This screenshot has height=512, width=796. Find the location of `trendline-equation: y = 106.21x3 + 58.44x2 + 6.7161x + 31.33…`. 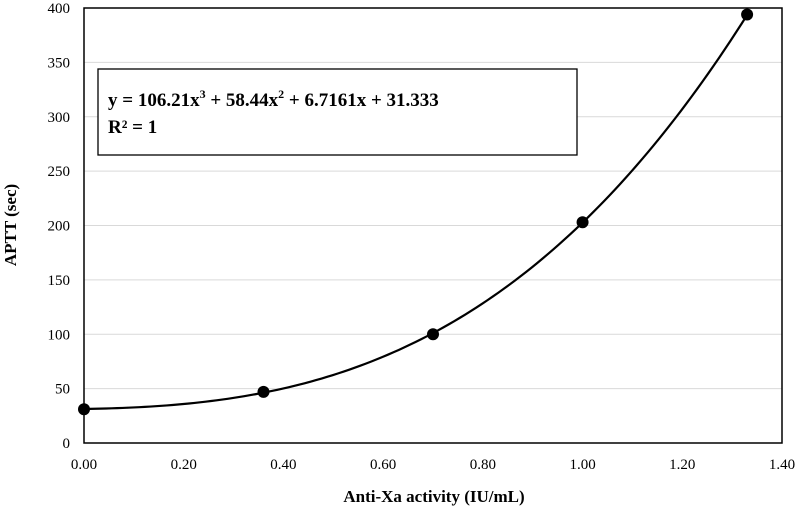

trendline-equation: y = 106.21x3 + 58.44x2 + 6.7161x + 31.33… is located at coordinates (273, 99).